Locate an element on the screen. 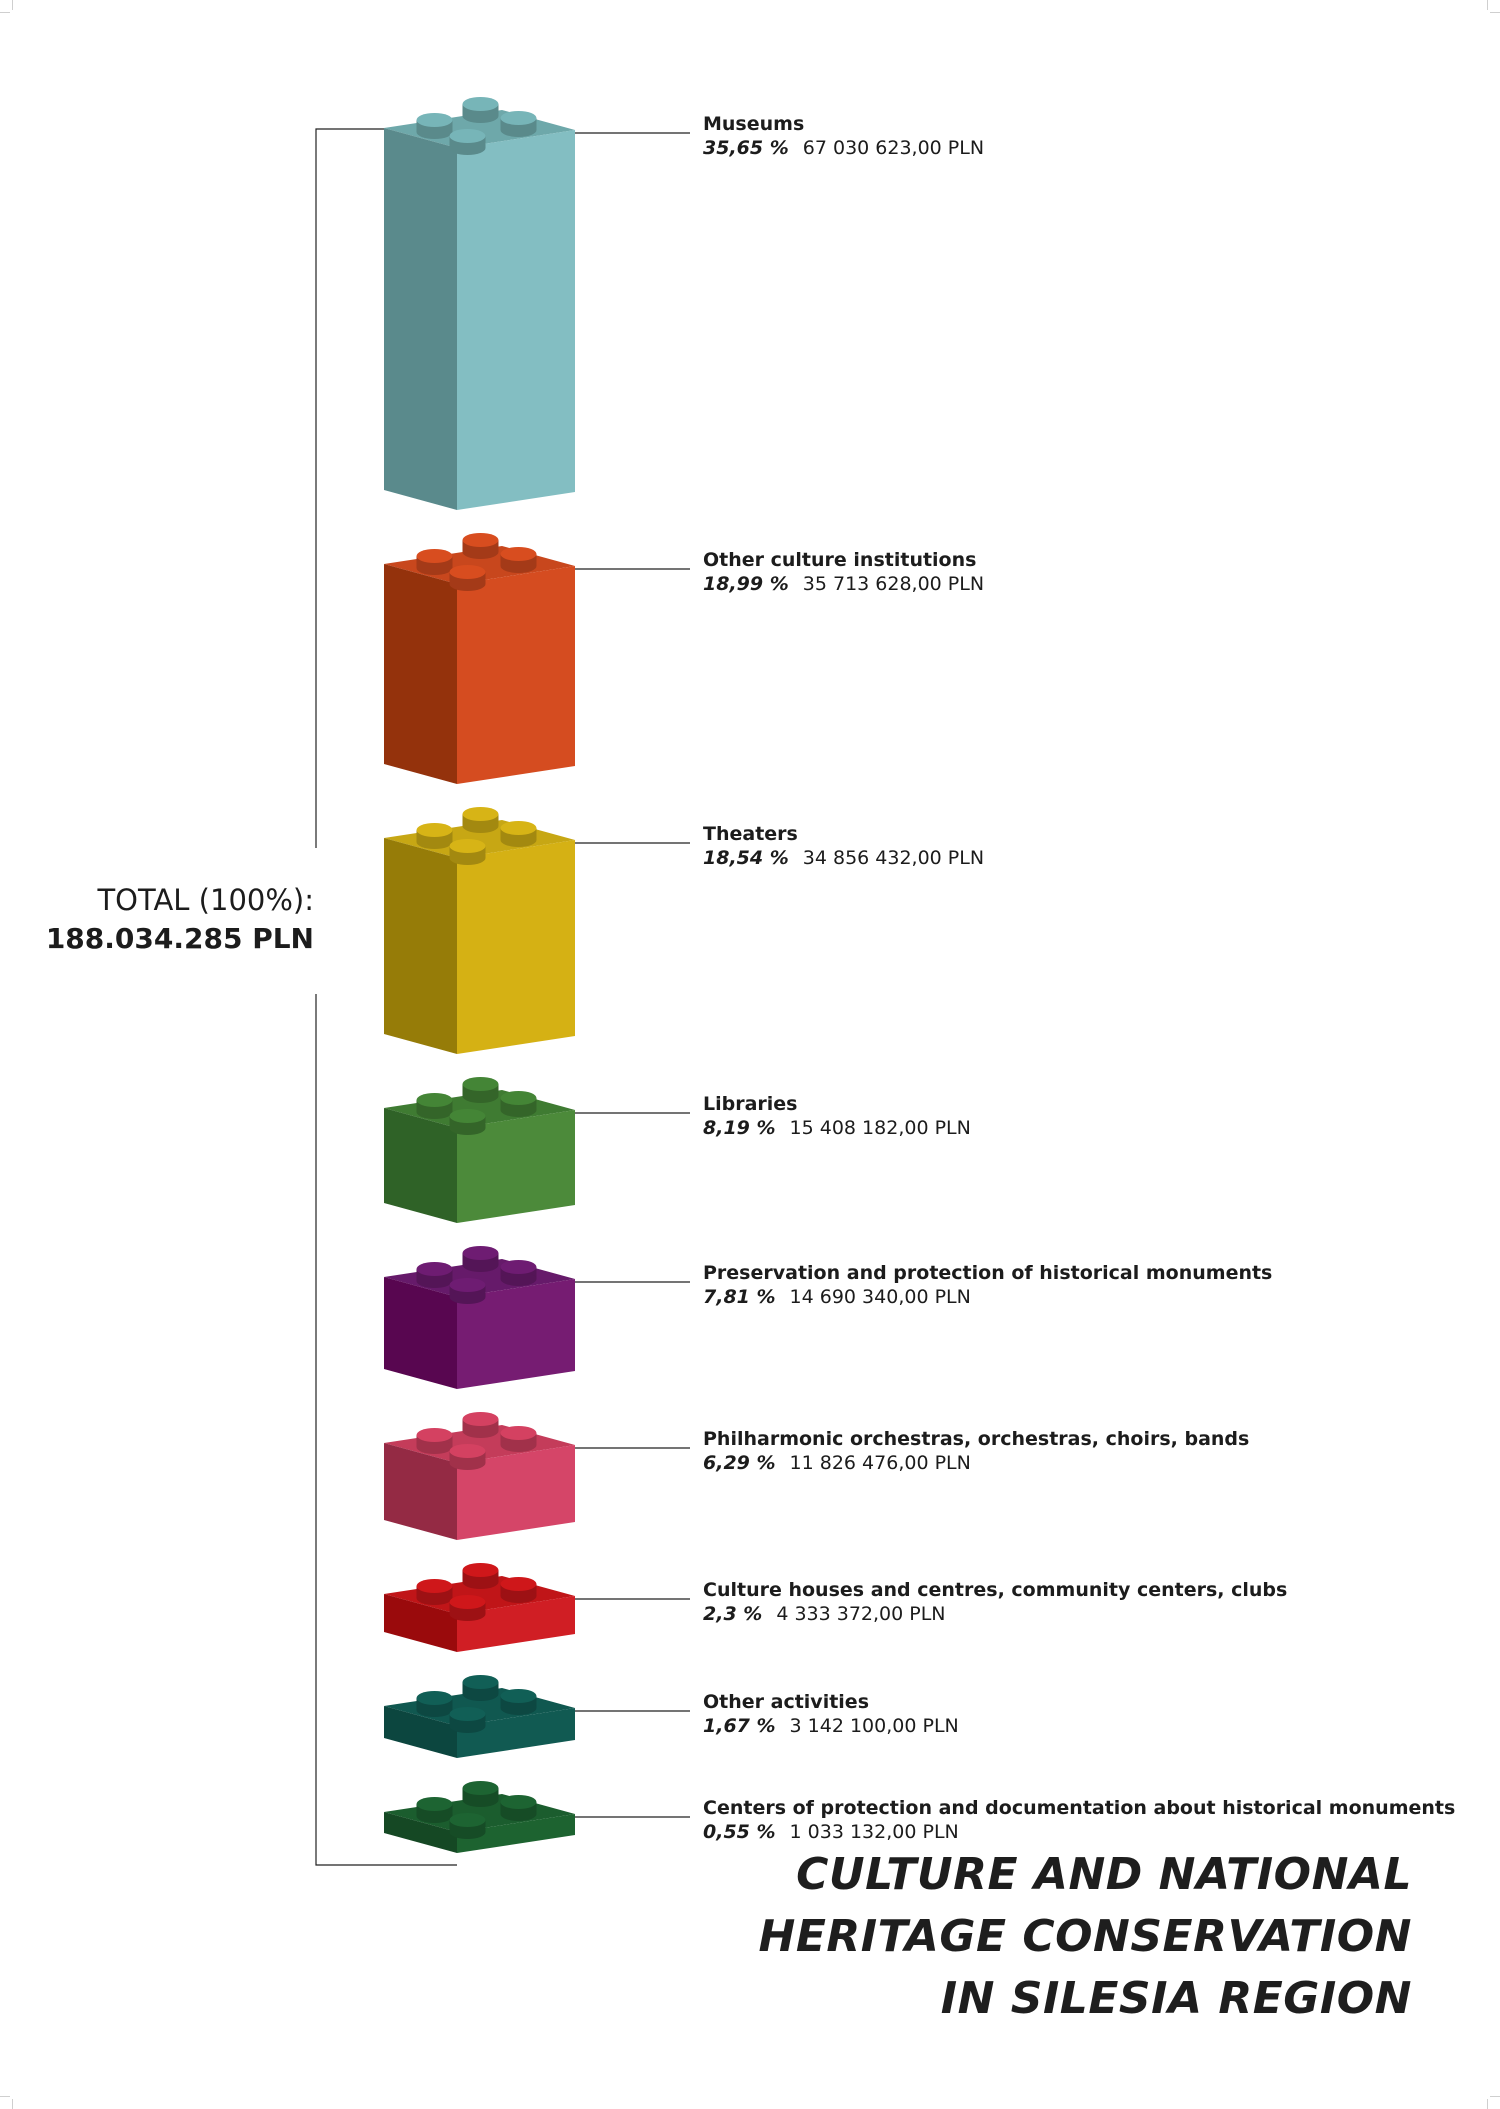 The image size is (1500, 2109). category-amount: 11 826 476,00 PLN is located at coordinates (880, 1463).